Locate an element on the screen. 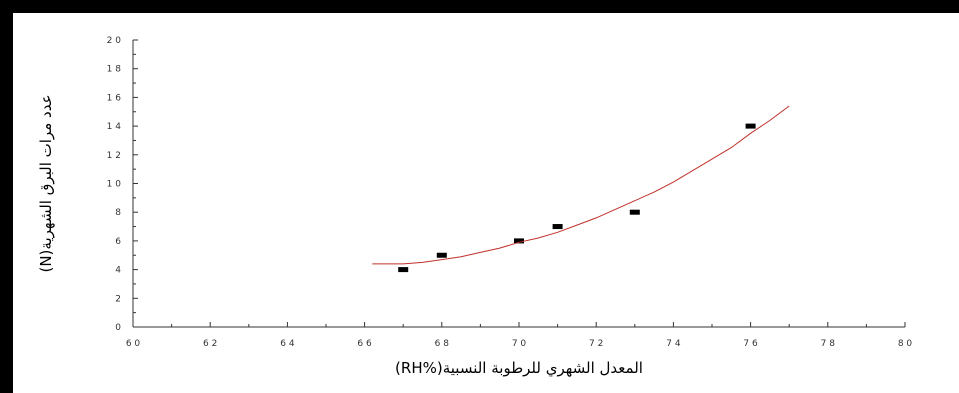  x-tick-label: 7 4 is located at coordinates (673, 344).